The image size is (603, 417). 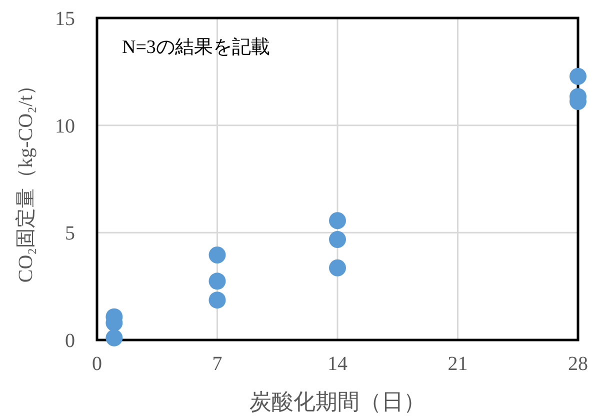 I want to click on x-tick-label: 28, so click(x=578, y=364).